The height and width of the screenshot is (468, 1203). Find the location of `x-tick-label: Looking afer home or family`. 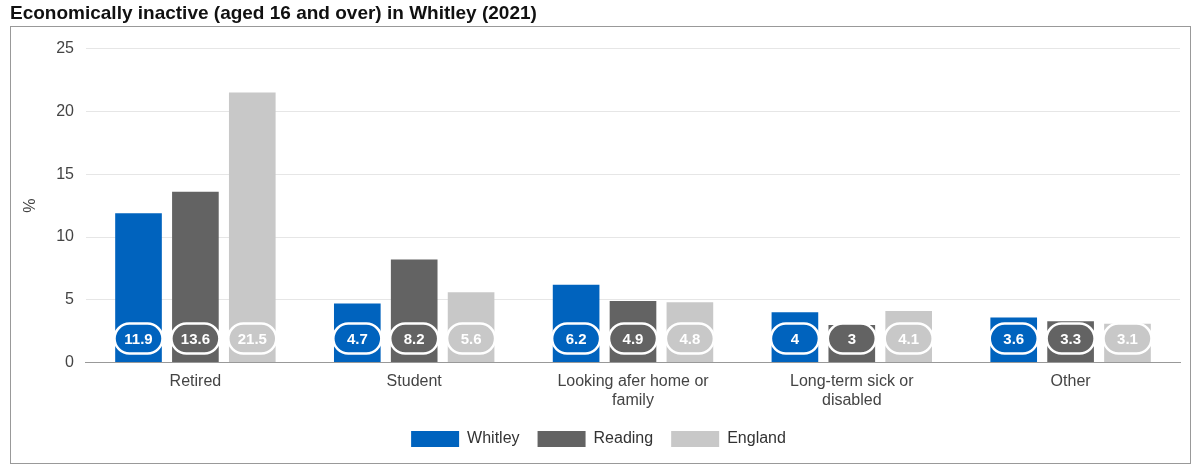

x-tick-label: Looking afer home or family is located at coordinates (633, 389).